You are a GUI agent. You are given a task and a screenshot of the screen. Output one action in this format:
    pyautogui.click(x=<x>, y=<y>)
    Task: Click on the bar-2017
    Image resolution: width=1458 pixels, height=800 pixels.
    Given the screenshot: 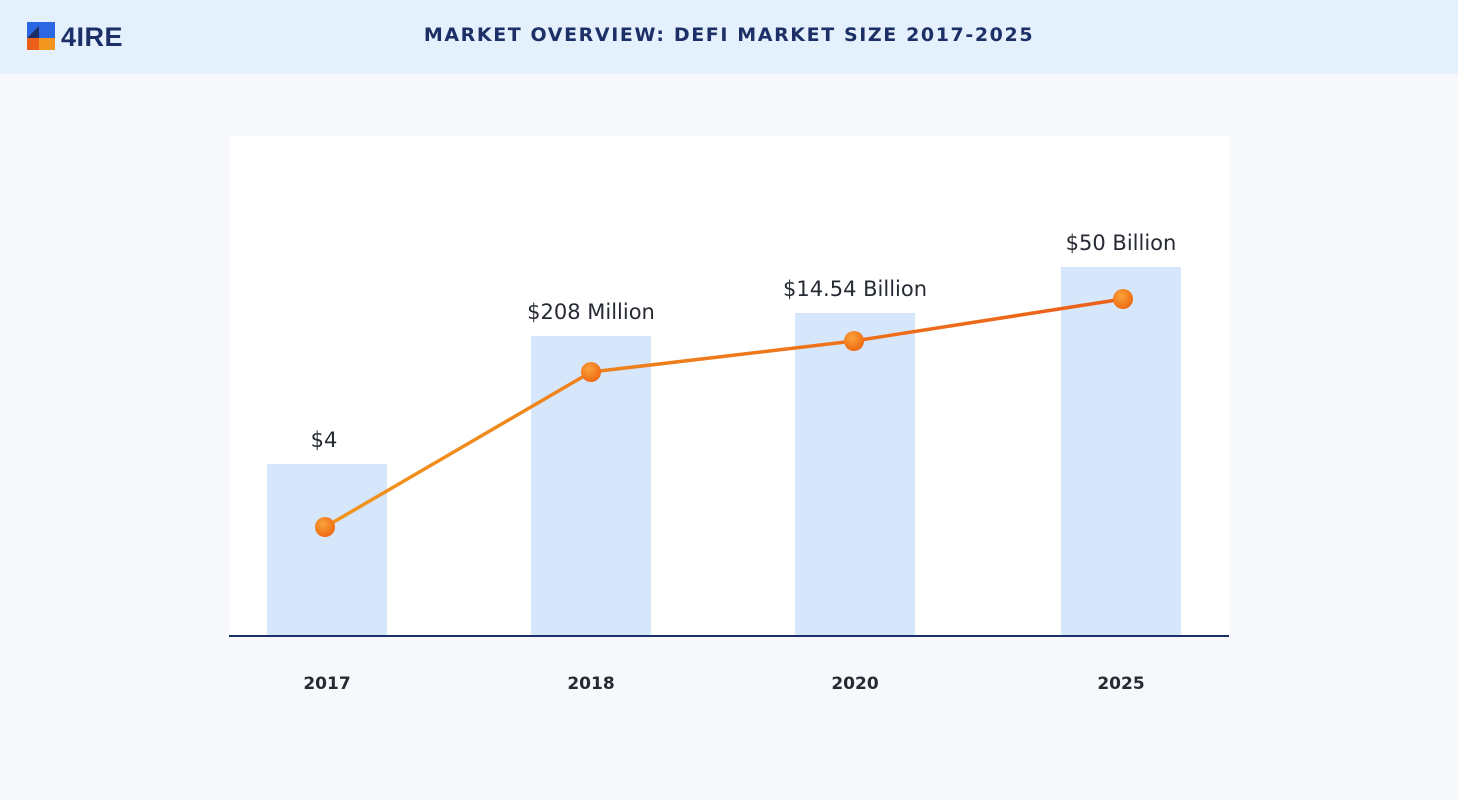 What is the action you would take?
    pyautogui.click(x=327, y=550)
    